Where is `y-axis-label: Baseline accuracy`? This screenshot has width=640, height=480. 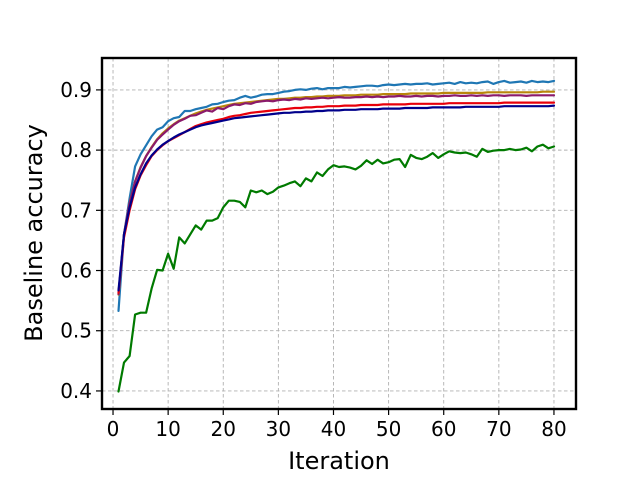
y-axis-label: Baseline accuracy is located at coordinates (34, 233).